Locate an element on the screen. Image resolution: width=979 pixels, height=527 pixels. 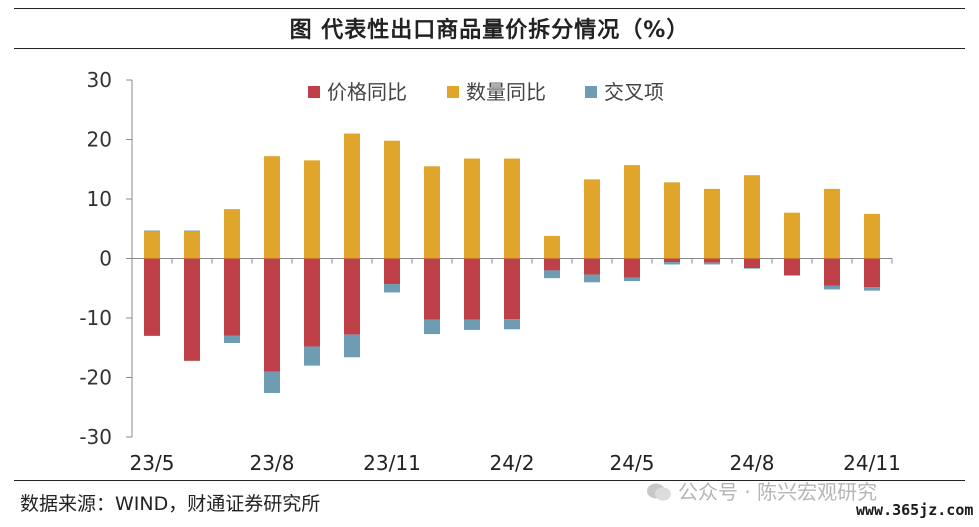
source-note: 数据来源：WIND，财通证券研究所 is located at coordinates (170, 504).